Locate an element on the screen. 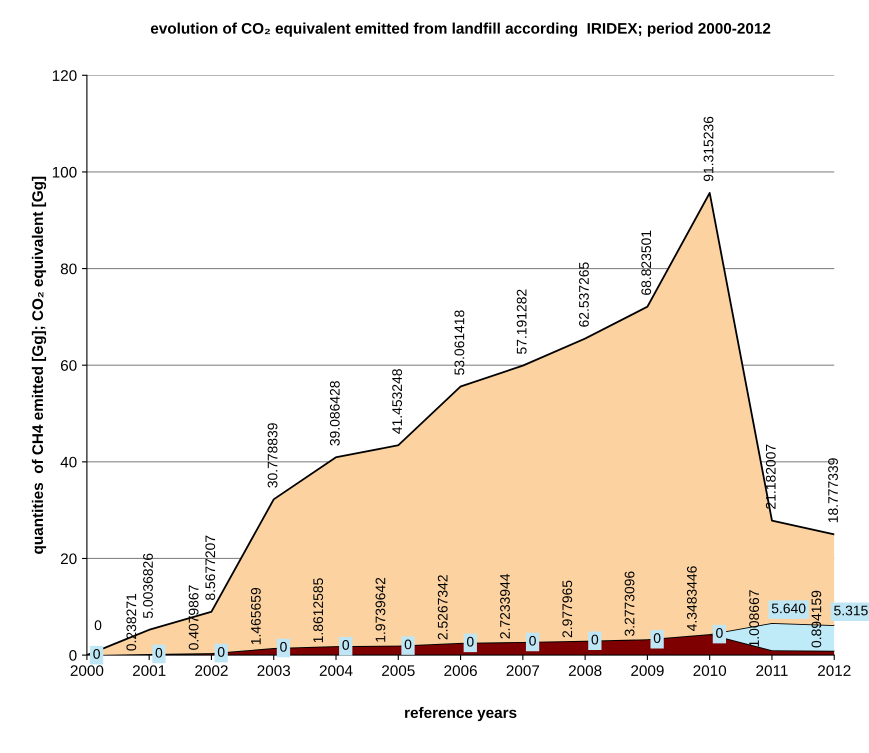 The height and width of the screenshot is (753, 869). x-tick-label: 2002 is located at coordinates (211, 670).